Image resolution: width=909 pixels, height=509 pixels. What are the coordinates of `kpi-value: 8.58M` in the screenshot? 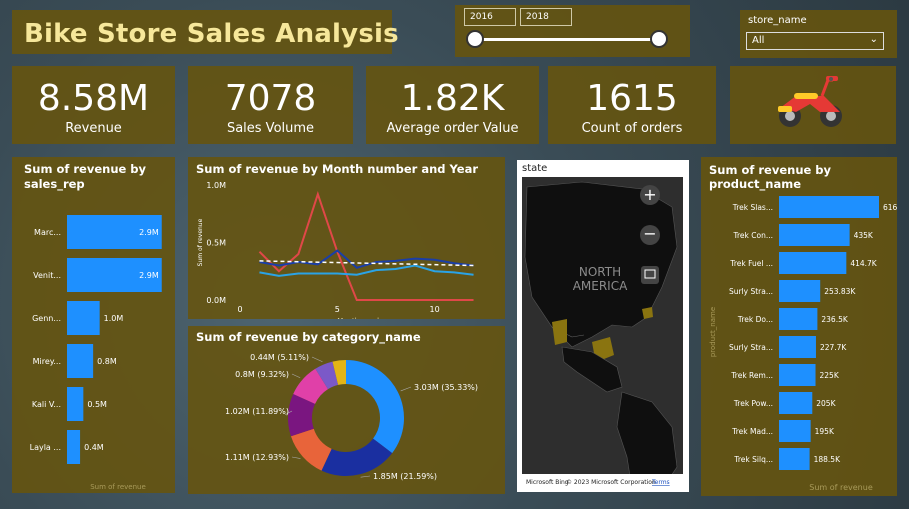 It's located at (93, 98).